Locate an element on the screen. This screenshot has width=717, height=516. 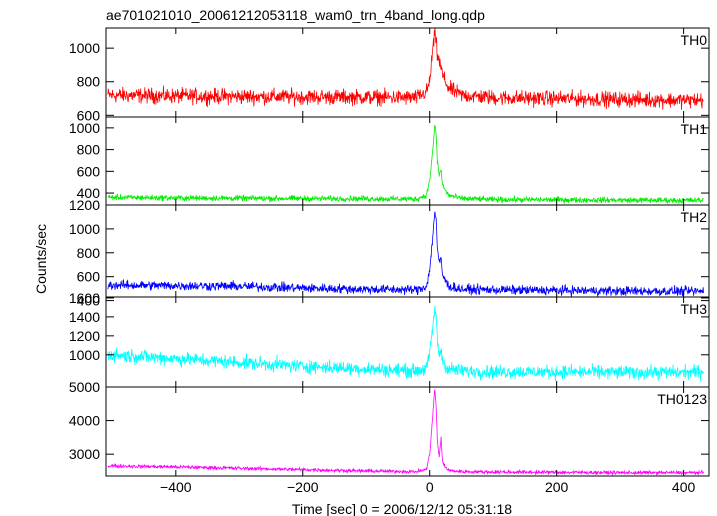
series-label-th1: TH1 is located at coordinates (694, 129).